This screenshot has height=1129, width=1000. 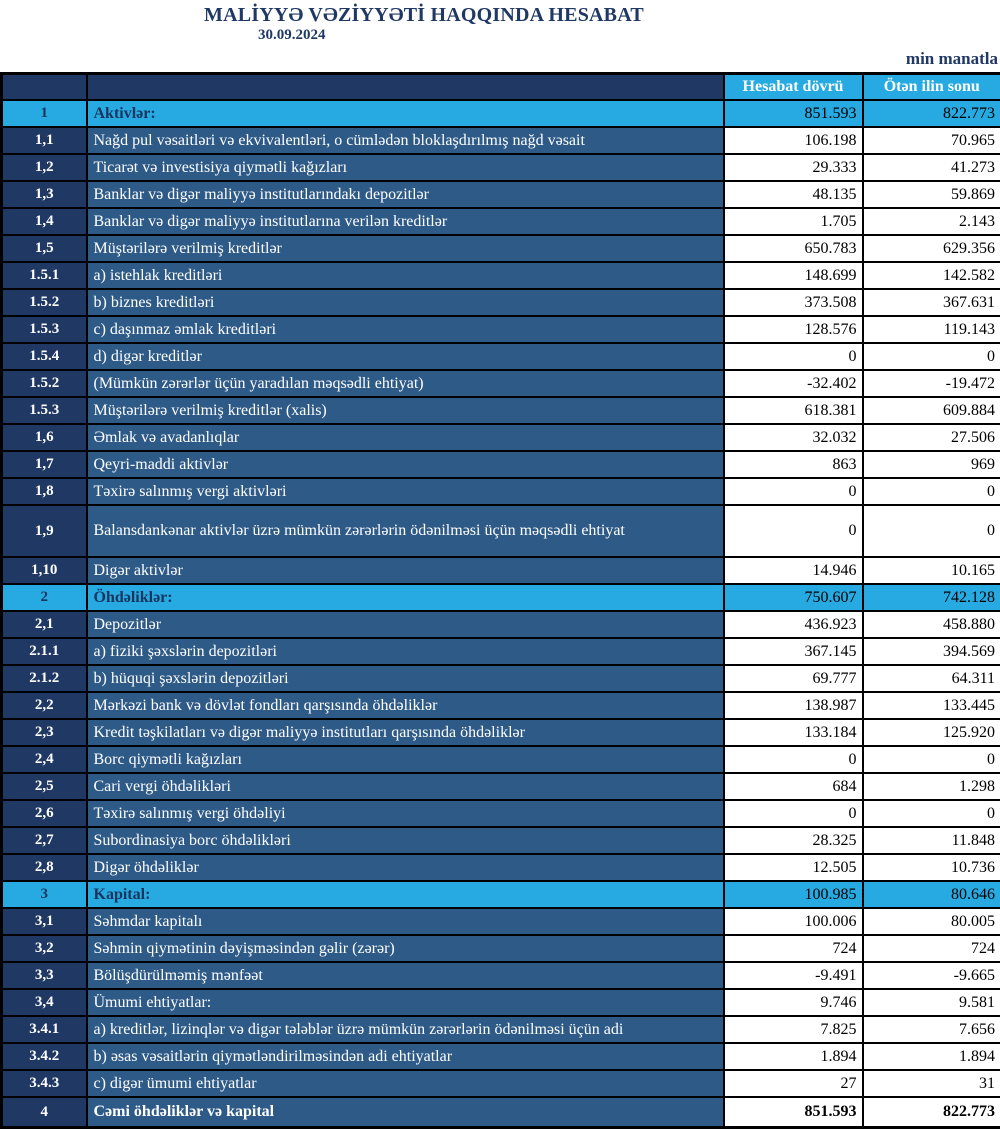 I want to click on value-previous-period: 70.965, so click(x=931, y=140).